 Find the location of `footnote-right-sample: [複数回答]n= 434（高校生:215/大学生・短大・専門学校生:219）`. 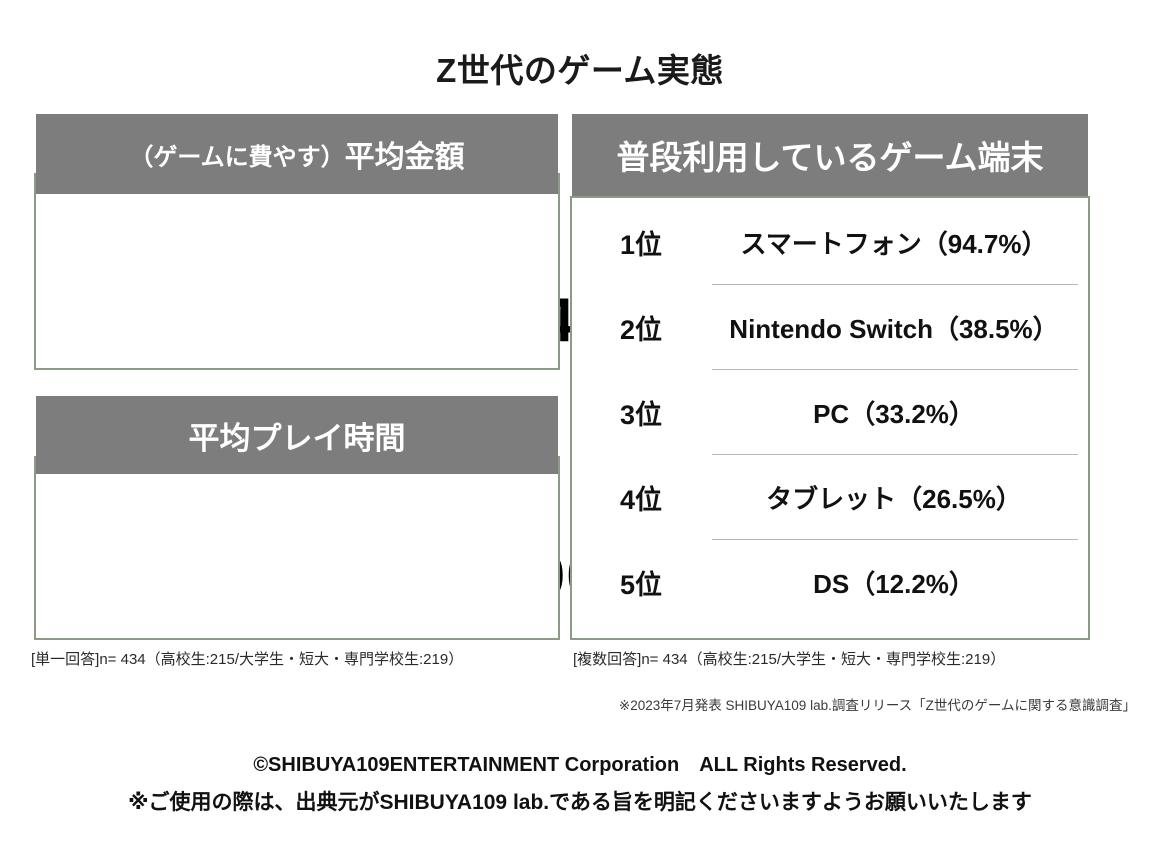

footnote-right-sample: [複数回答]n= 434（高校生:215/大学生・短大・専門学校生:219） is located at coordinates (789, 659).